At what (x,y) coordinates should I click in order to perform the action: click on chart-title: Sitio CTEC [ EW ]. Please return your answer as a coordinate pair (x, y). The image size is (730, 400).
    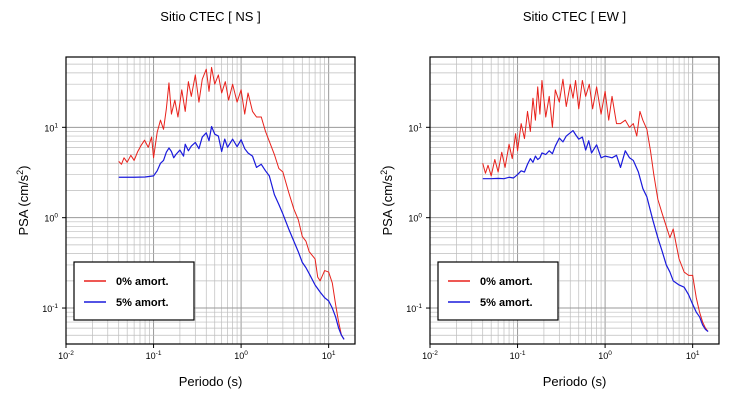
    Looking at the image, I should click on (574, 16).